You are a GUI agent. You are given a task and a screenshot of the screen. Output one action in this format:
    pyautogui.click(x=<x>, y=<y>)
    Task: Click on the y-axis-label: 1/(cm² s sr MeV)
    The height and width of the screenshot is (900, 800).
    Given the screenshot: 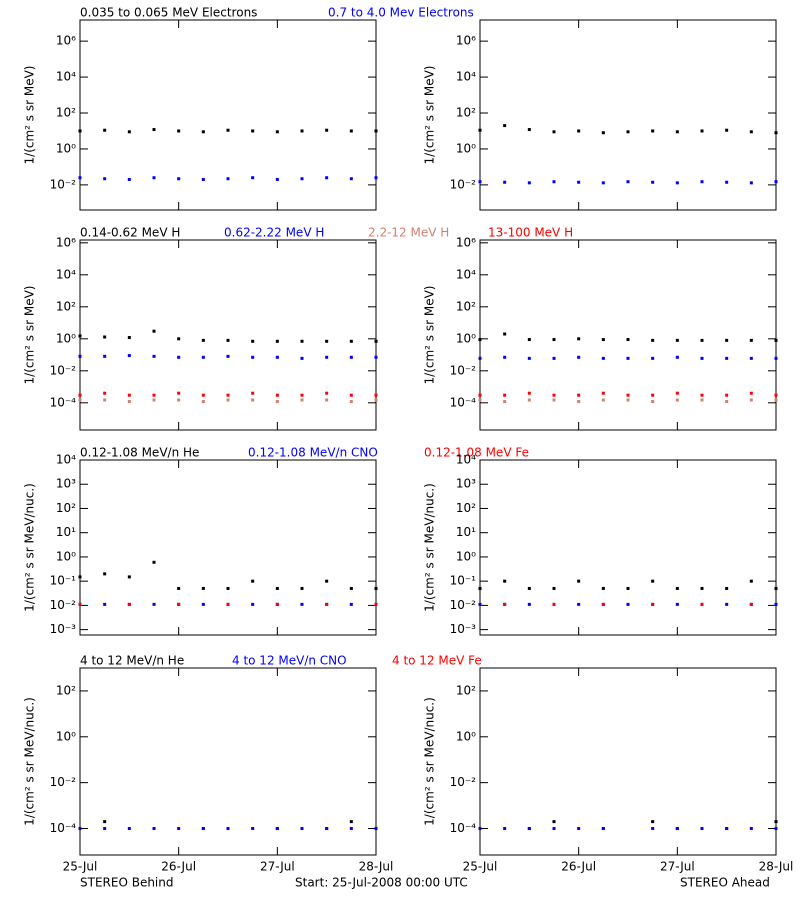 What is the action you would take?
    pyautogui.click(x=30, y=335)
    